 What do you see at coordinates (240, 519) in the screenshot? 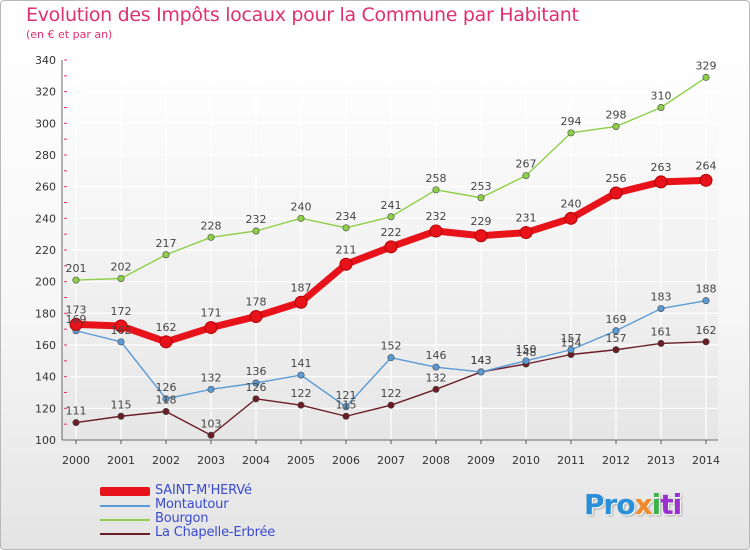
I see `legend-item-bourgon: Bourgon` at bounding box center [240, 519].